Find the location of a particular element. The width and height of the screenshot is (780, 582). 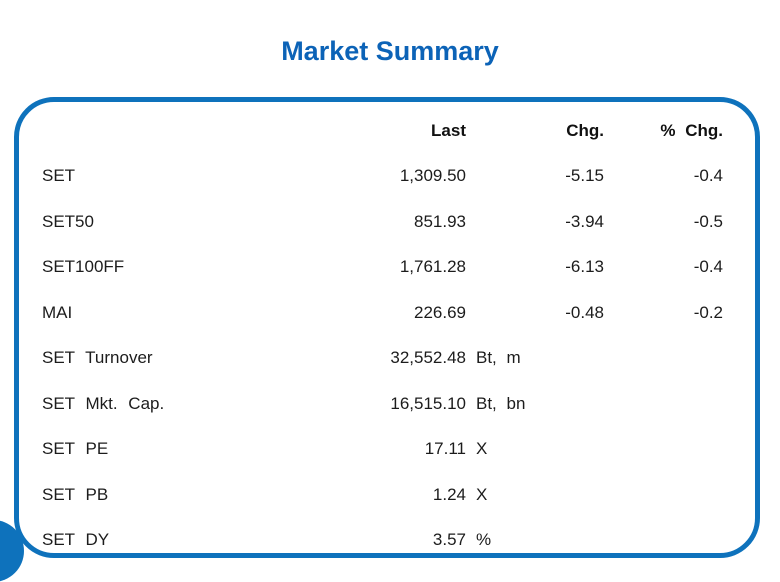

row-label: SET Mkt. Cap. is located at coordinates (103, 403).